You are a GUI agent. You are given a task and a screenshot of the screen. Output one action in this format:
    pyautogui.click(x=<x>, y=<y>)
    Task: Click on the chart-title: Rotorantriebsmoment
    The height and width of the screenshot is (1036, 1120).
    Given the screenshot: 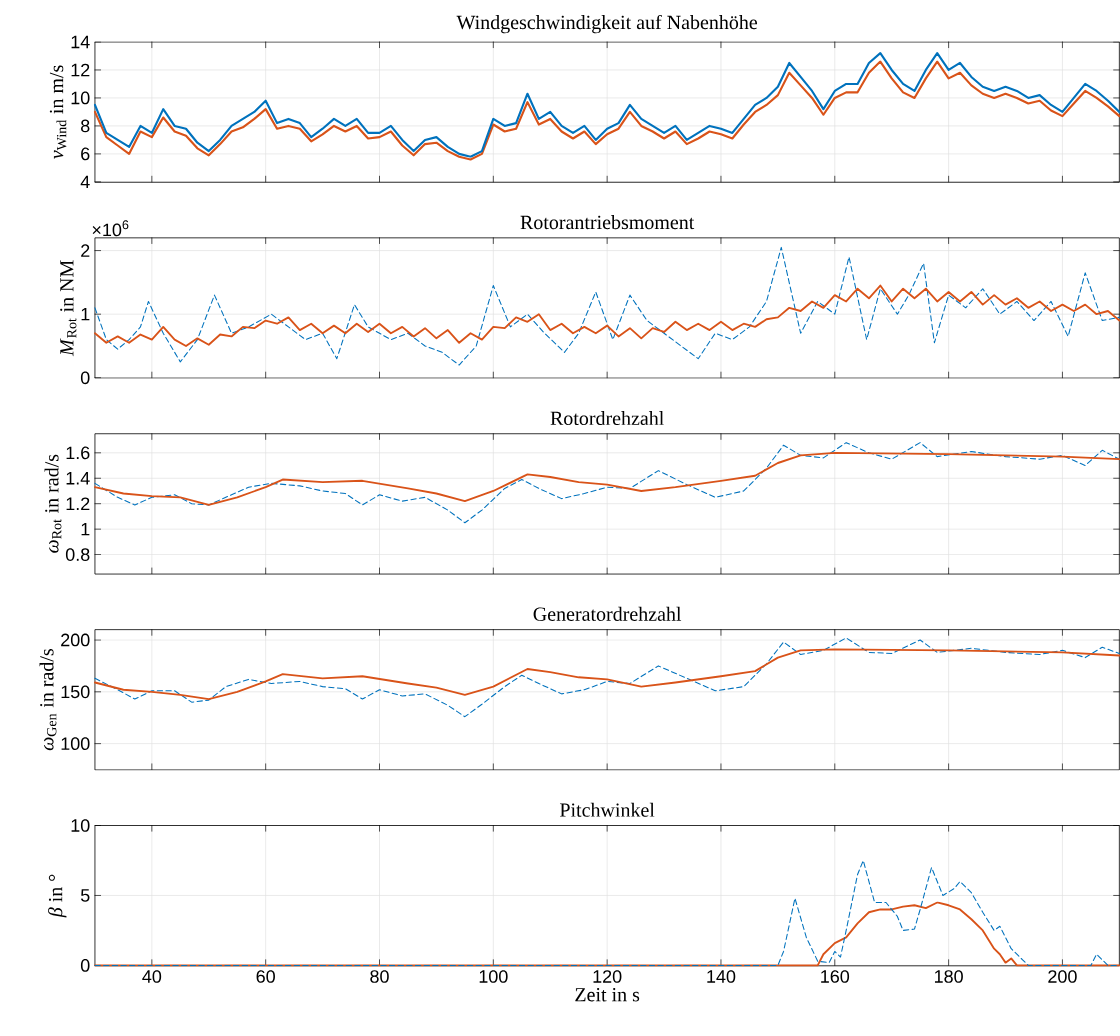 What is the action you would take?
    pyautogui.click(x=607, y=221)
    